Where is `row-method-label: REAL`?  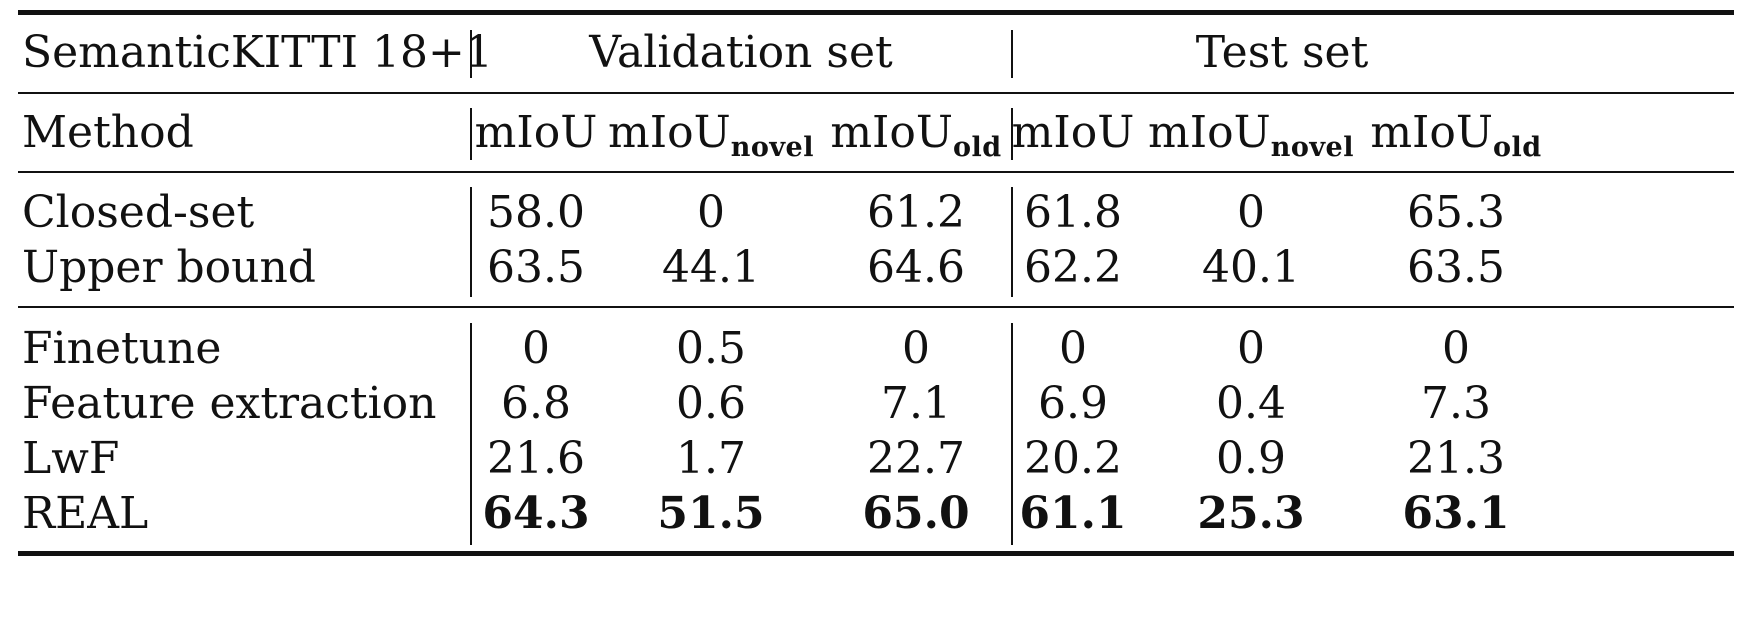 row-method-label: REAL is located at coordinates (85, 513).